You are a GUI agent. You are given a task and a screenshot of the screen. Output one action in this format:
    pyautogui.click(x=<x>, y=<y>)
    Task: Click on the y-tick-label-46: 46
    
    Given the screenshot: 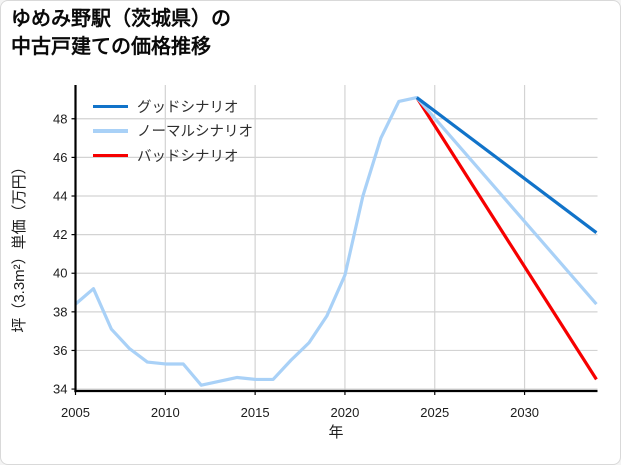 What is the action you would take?
    pyautogui.click(x=60, y=157)
    